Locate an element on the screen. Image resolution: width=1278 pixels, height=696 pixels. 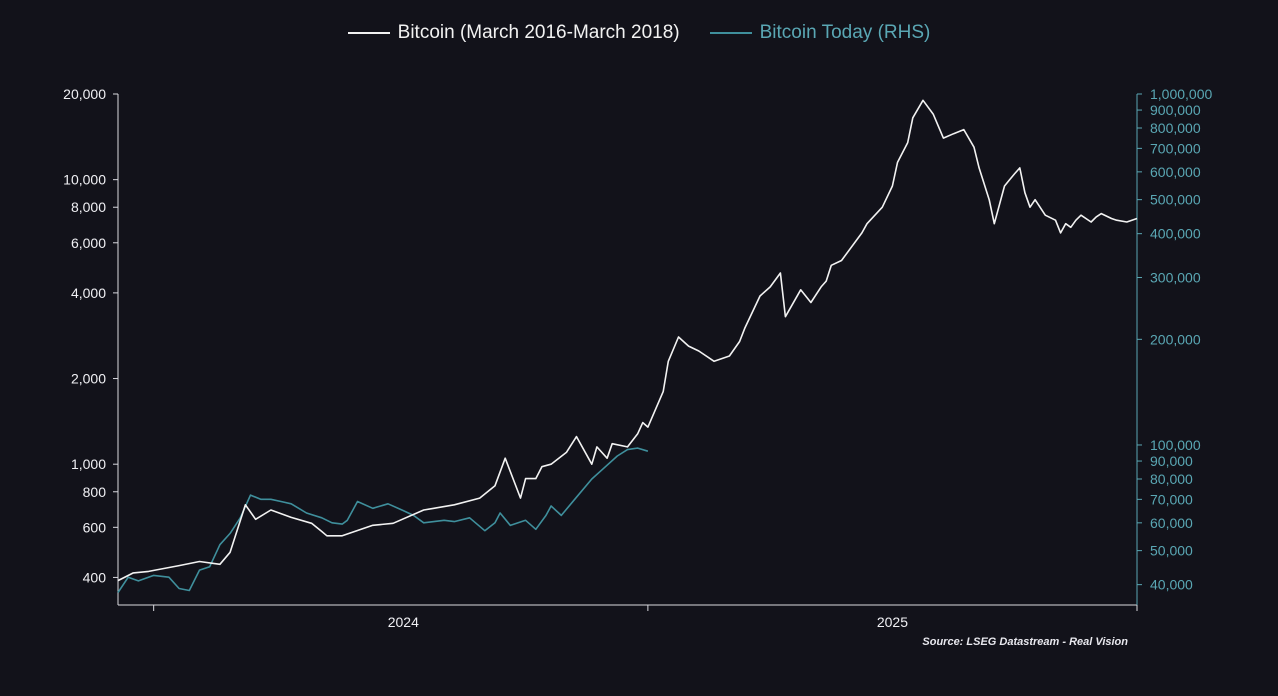
x-tick-label: 2025 is located at coordinates (892, 622).